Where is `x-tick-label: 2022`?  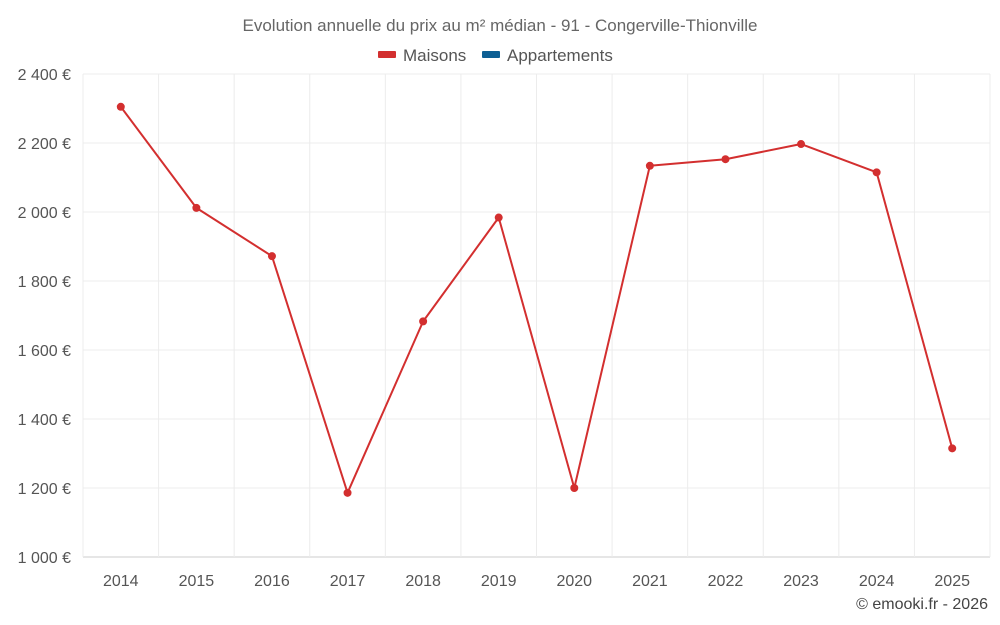
x-tick-label: 2022 is located at coordinates (726, 581).